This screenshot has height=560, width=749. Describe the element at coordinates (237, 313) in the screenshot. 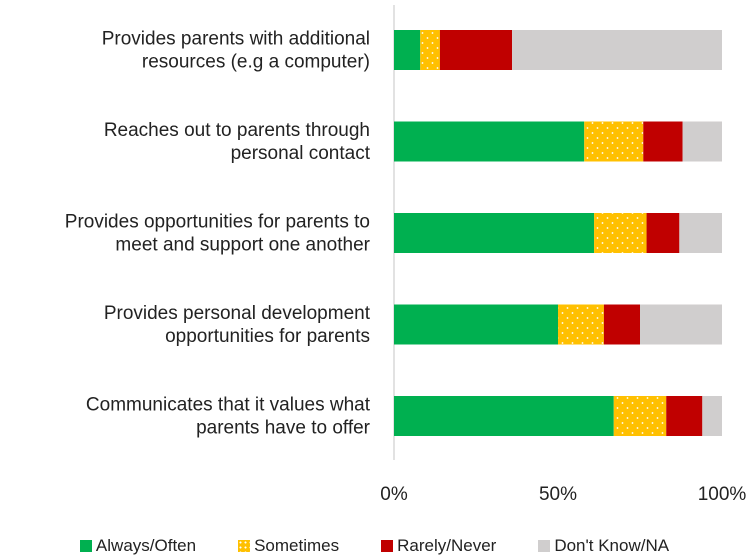

I see `category-label-line: Provides personal development` at that location.